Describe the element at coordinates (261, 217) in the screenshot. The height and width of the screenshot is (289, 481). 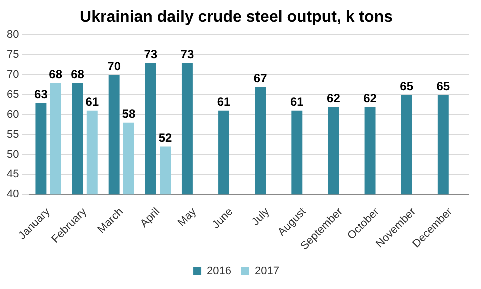
I see `x-tick-label: July` at that location.